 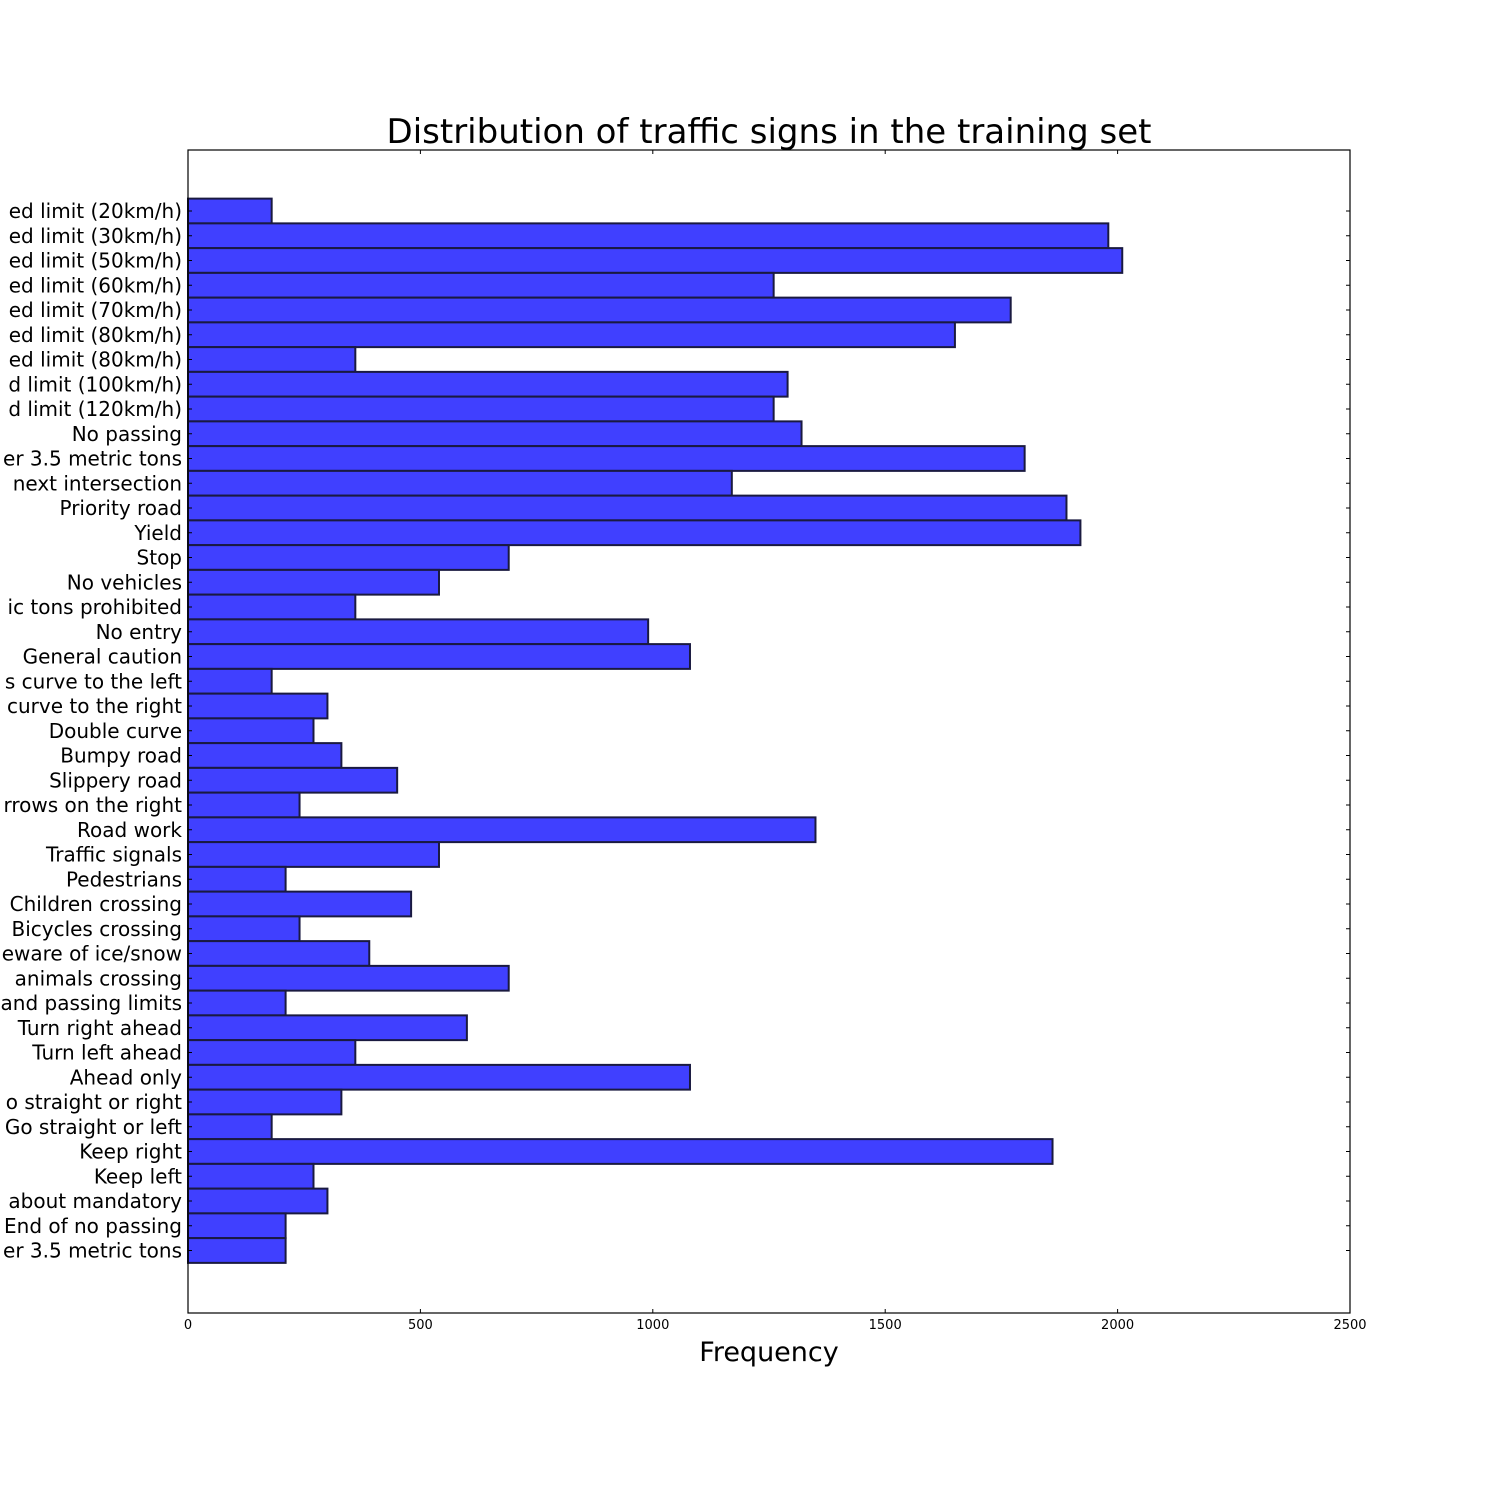 I want to click on y-tick-label: rrows on the right, so click(x=93, y=805).